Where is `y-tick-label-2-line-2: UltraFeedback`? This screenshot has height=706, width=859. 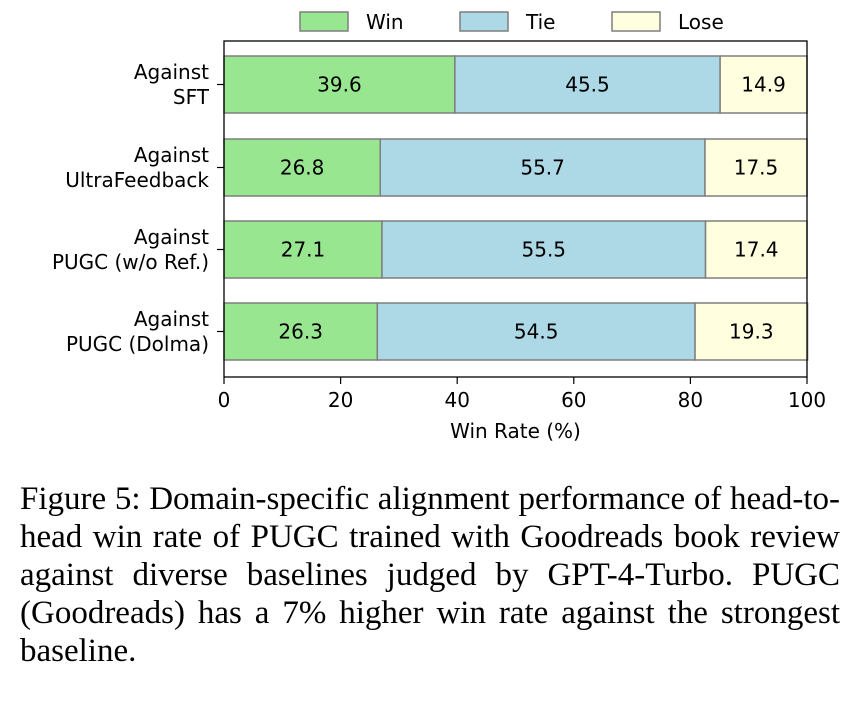 y-tick-label-2-line-2: UltraFeedback is located at coordinates (137, 180).